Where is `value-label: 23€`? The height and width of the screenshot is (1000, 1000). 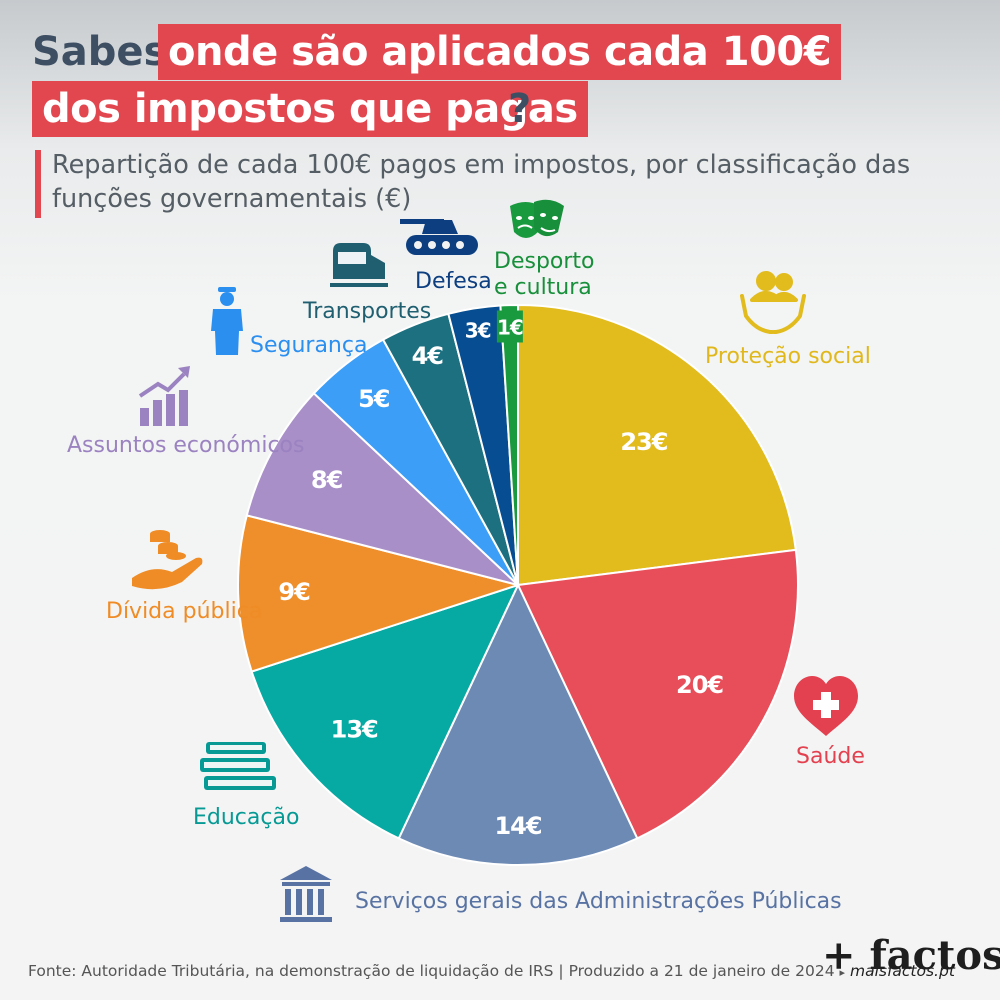
value-label: 23€ is located at coordinates (643, 442).